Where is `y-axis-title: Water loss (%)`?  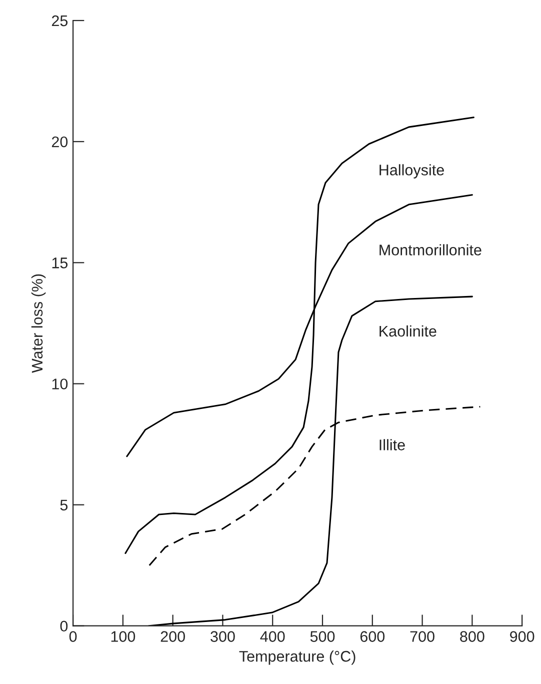 y-axis-title: Water loss (%) is located at coordinates (38, 323).